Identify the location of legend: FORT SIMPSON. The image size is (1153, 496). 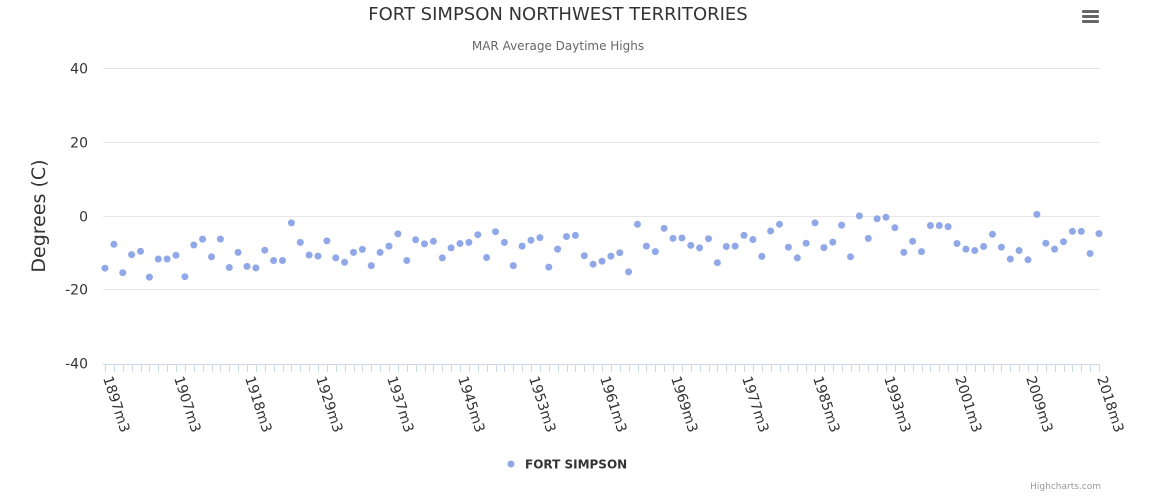
(567, 465).